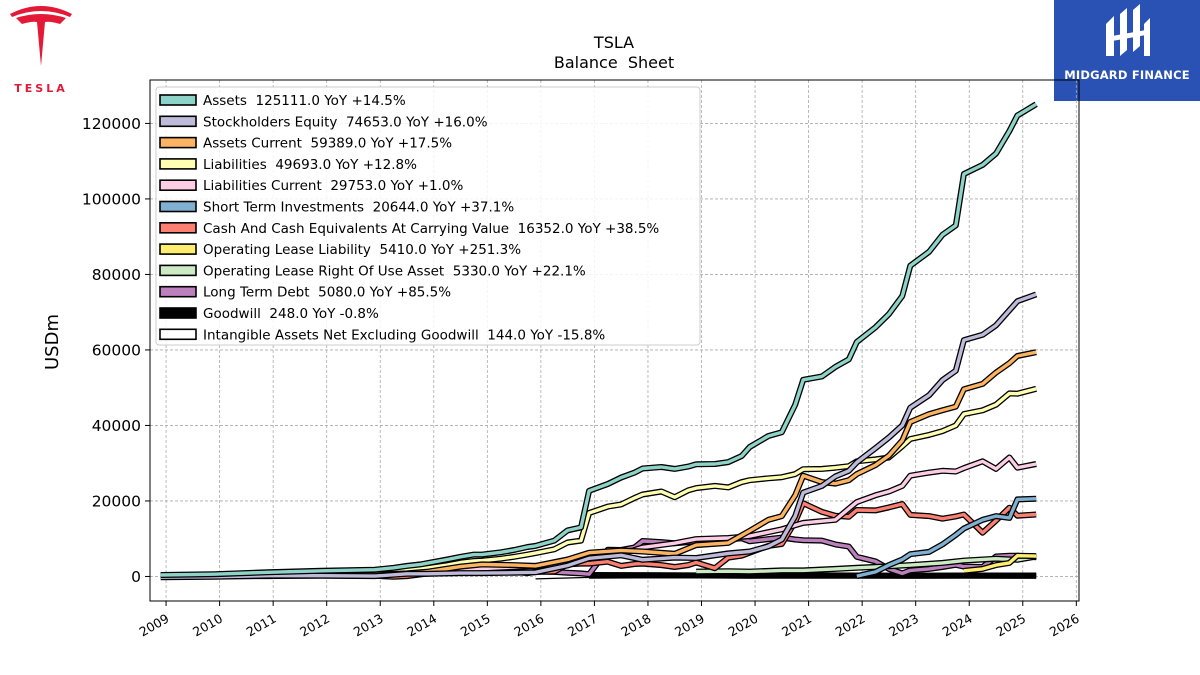 The width and height of the screenshot is (1200, 675). I want to click on midgard-logo-icon, so click(1128, 30).